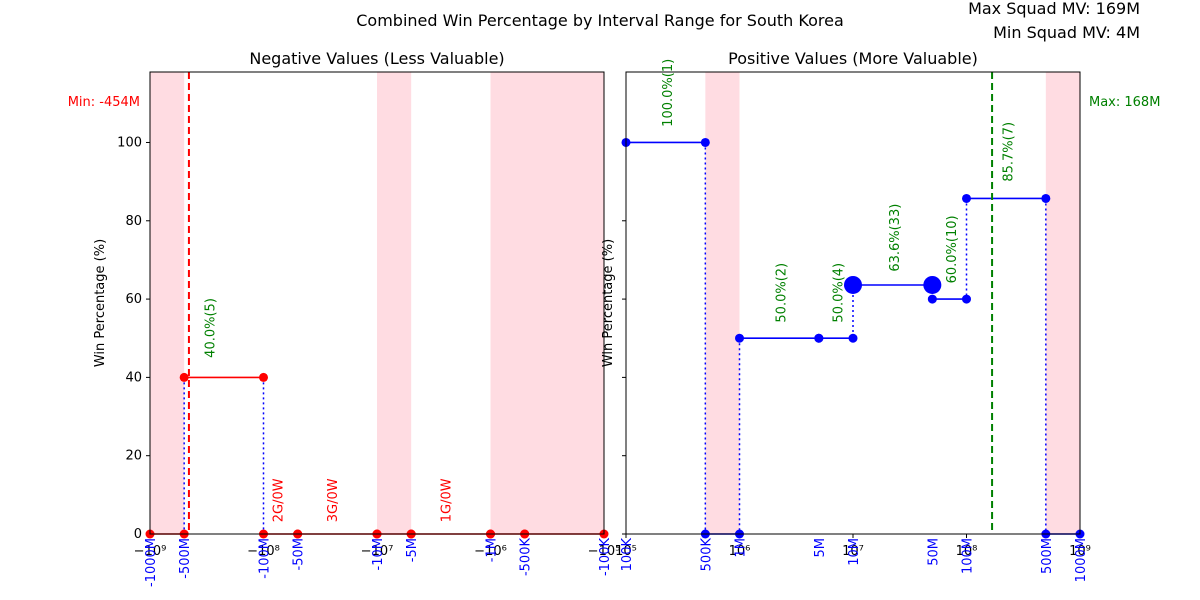 This screenshot has width=1200, height=600. Describe the element at coordinates (263, 551) in the screenshot. I see `x-tick-label: −10⁸` at that location.